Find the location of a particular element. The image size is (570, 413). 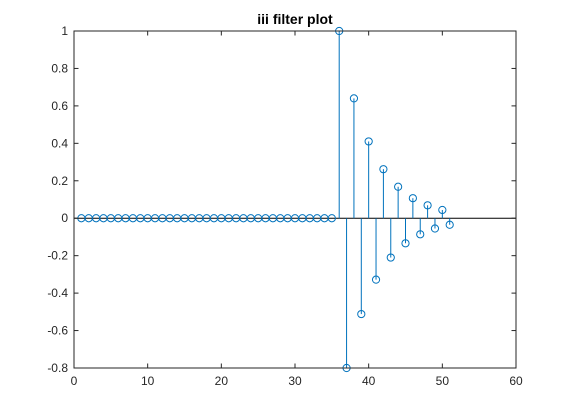

y-tick-label: -0.2 is located at coordinates (57, 256).